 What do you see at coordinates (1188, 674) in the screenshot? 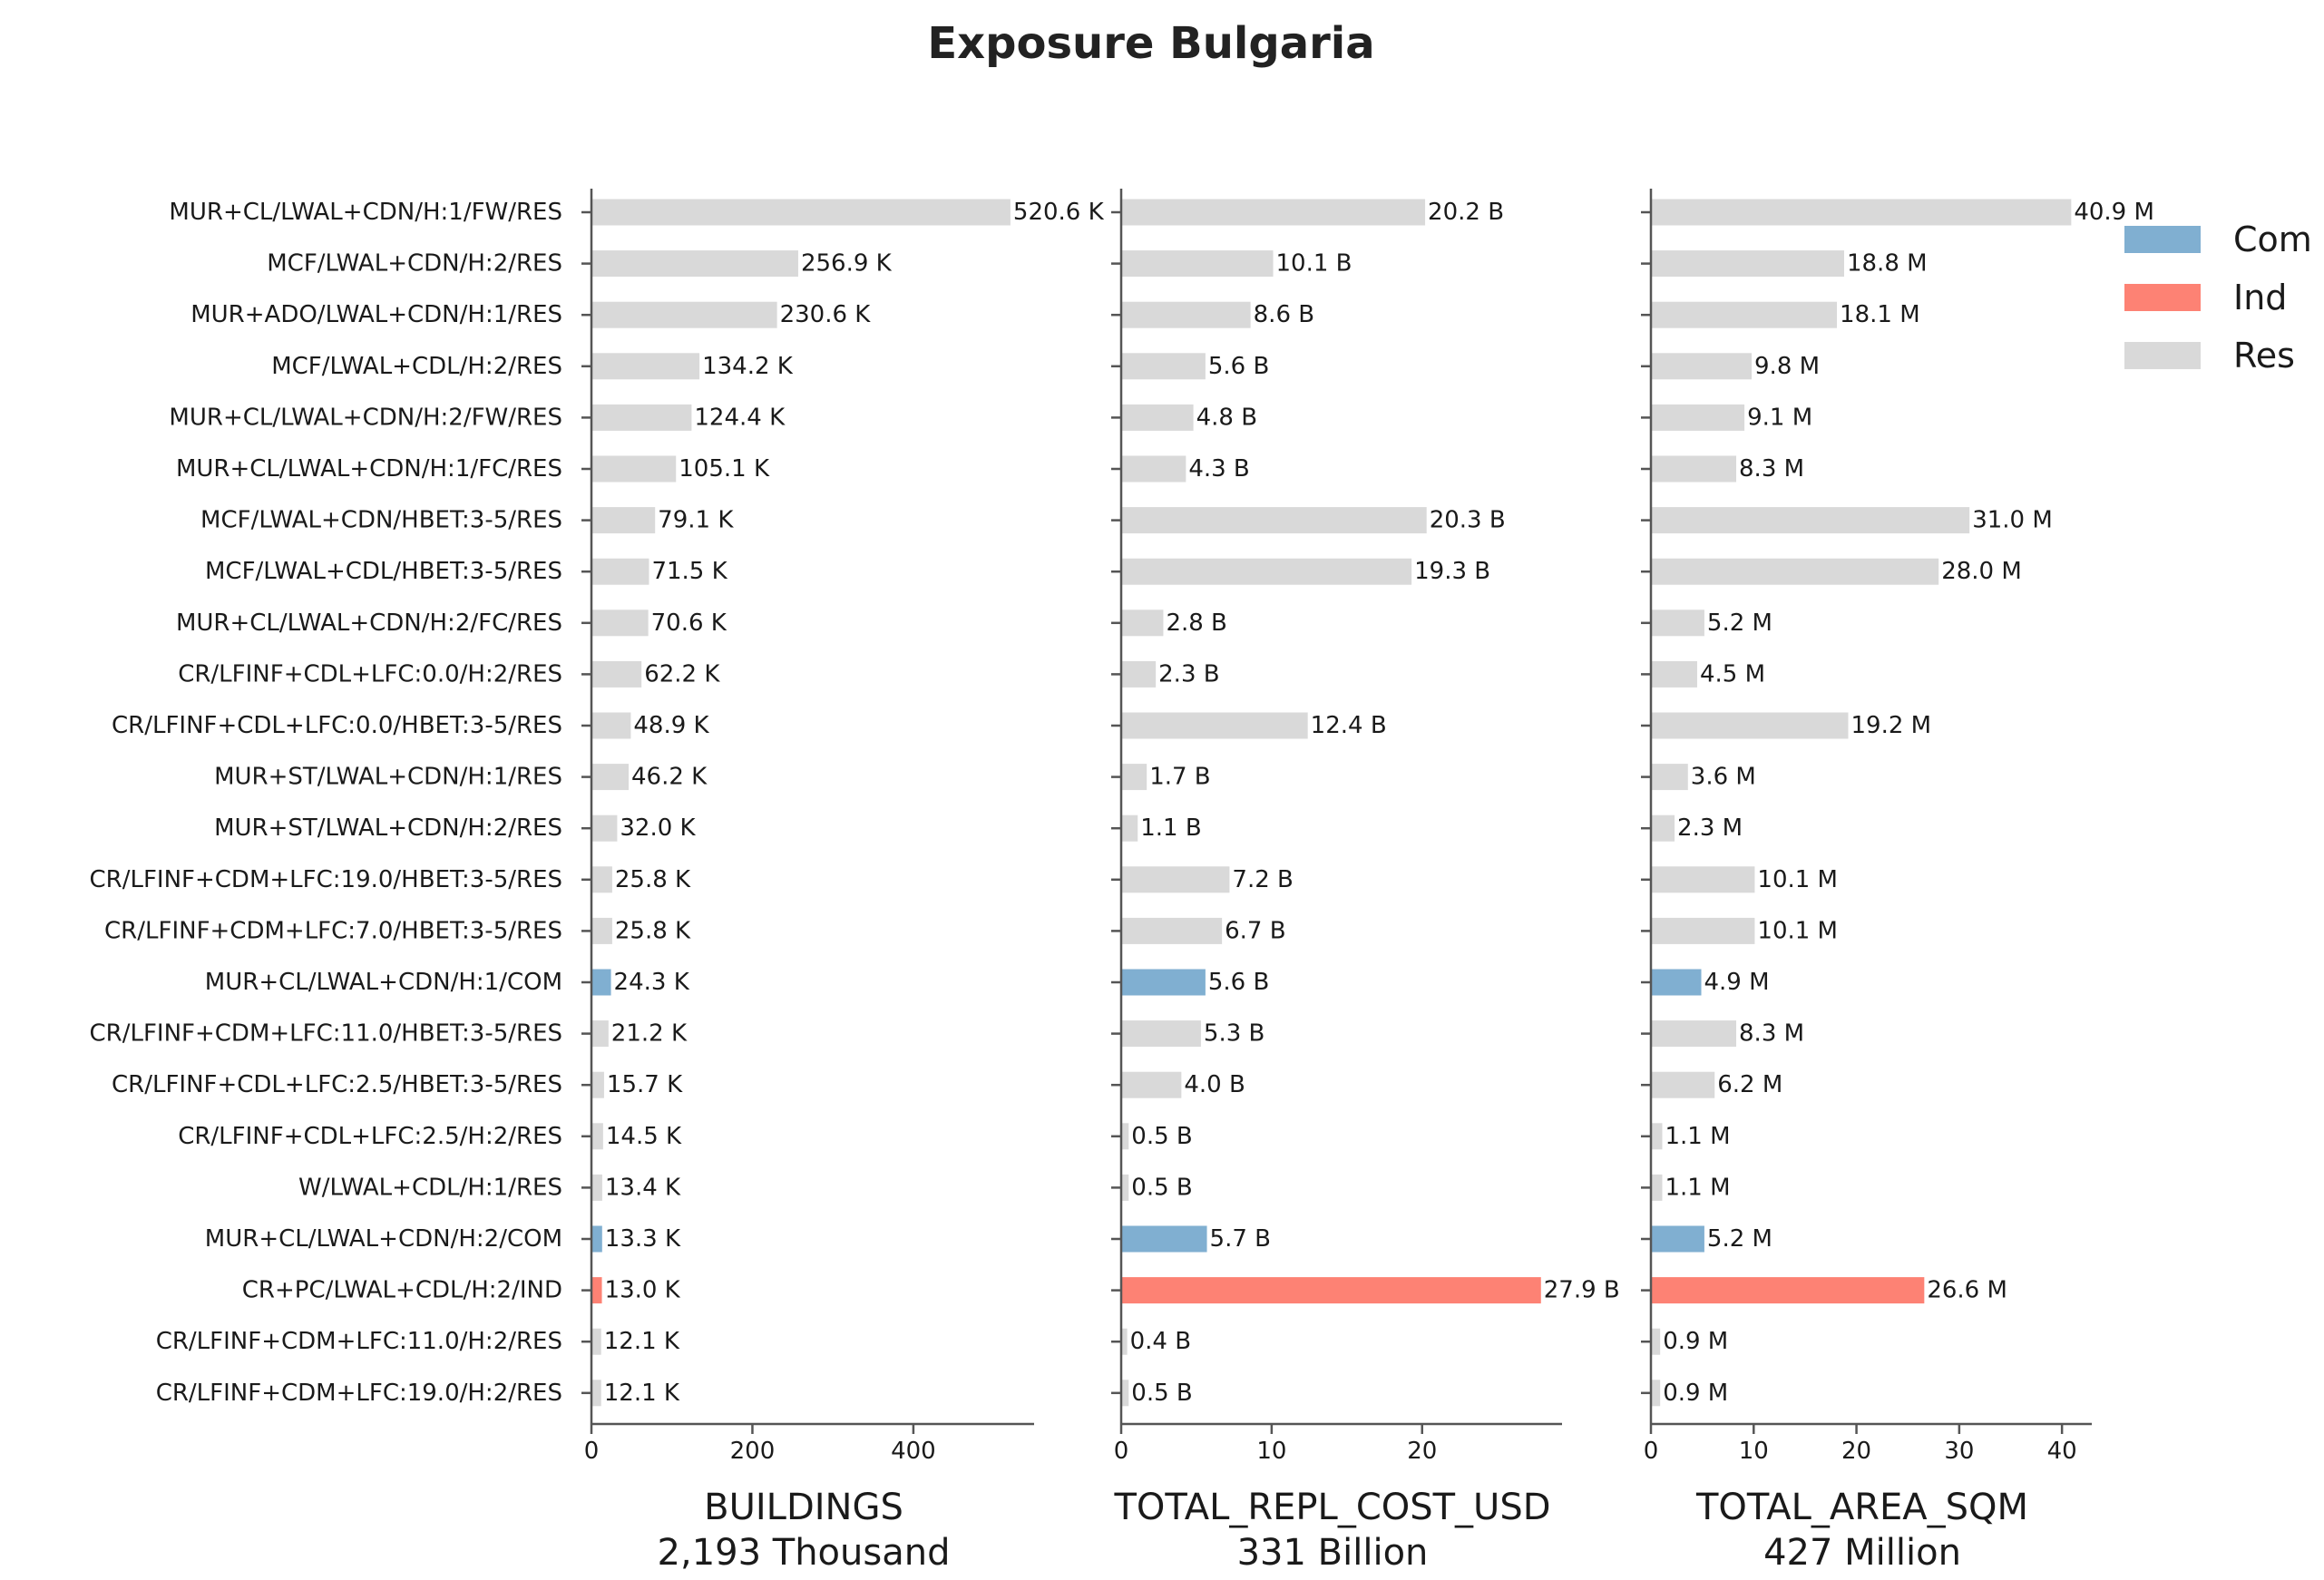
I see `total-repl-cost-usd-value-label-9: 2.3 B` at bounding box center [1188, 674].